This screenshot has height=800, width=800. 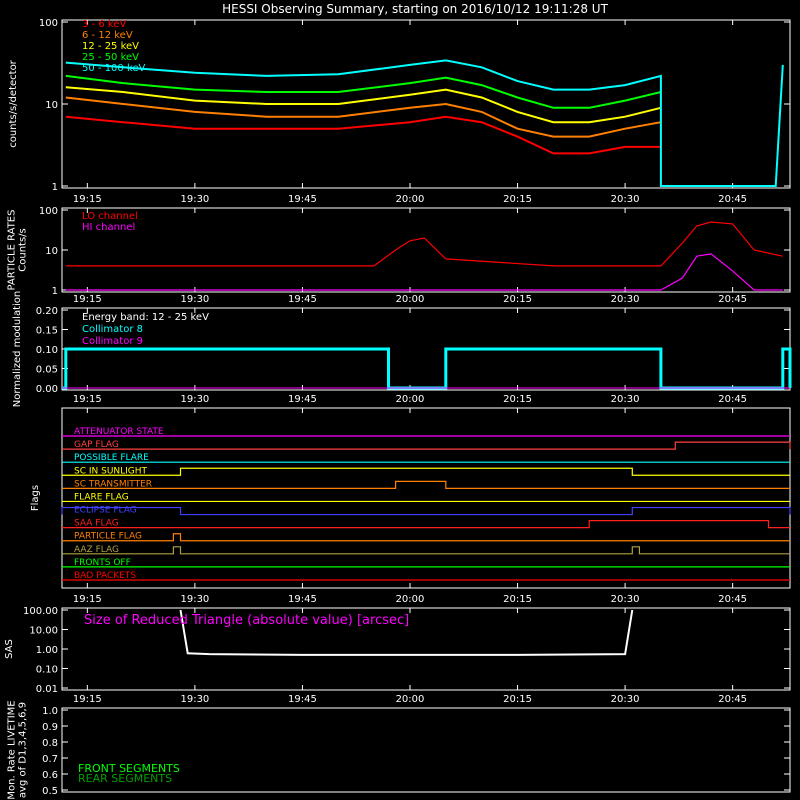 I want to click on series-line-12-25keV, so click(x=363, y=105).